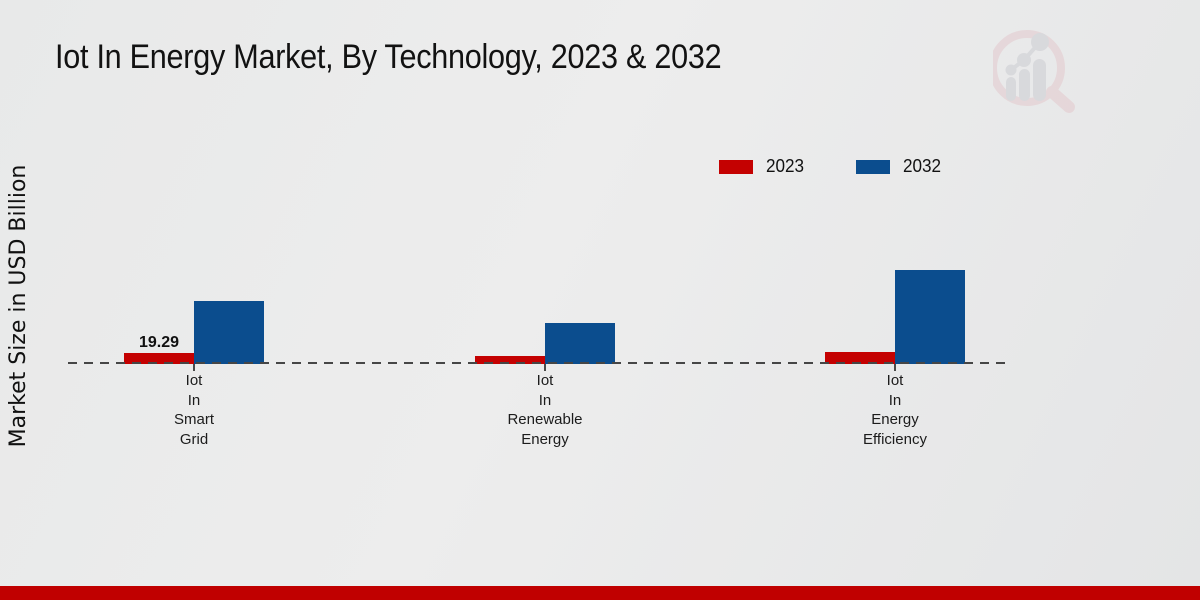  What do you see at coordinates (762, 166) in the screenshot?
I see `legend-item-2023: 2023` at bounding box center [762, 166].